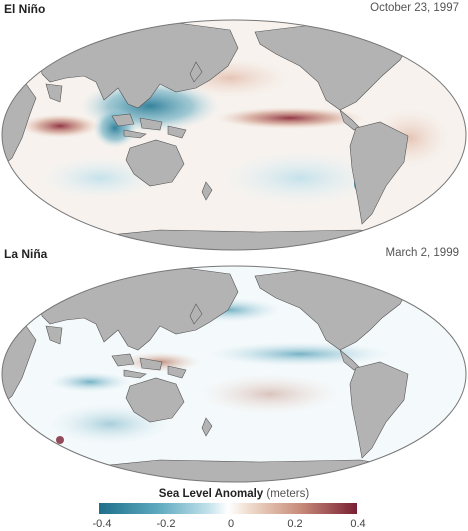 The image size is (468, 531). Describe the element at coordinates (288, 494) in the screenshot. I see `legend-units: (meters)` at that location.